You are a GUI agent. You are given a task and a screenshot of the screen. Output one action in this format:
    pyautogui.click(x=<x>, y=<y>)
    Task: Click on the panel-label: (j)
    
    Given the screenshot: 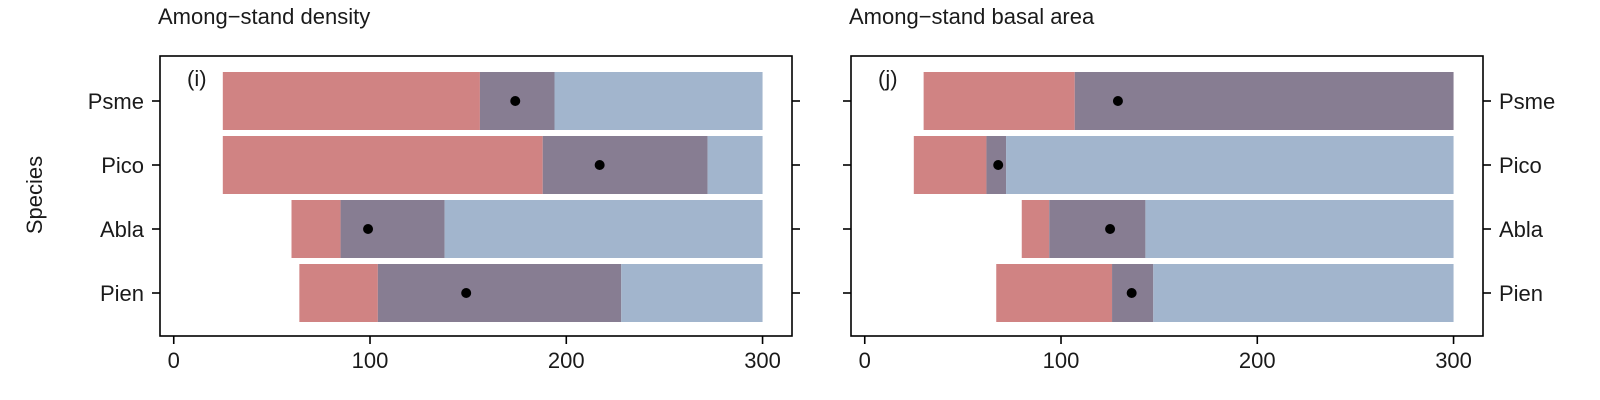 What is the action you would take?
    pyautogui.click(x=888, y=78)
    